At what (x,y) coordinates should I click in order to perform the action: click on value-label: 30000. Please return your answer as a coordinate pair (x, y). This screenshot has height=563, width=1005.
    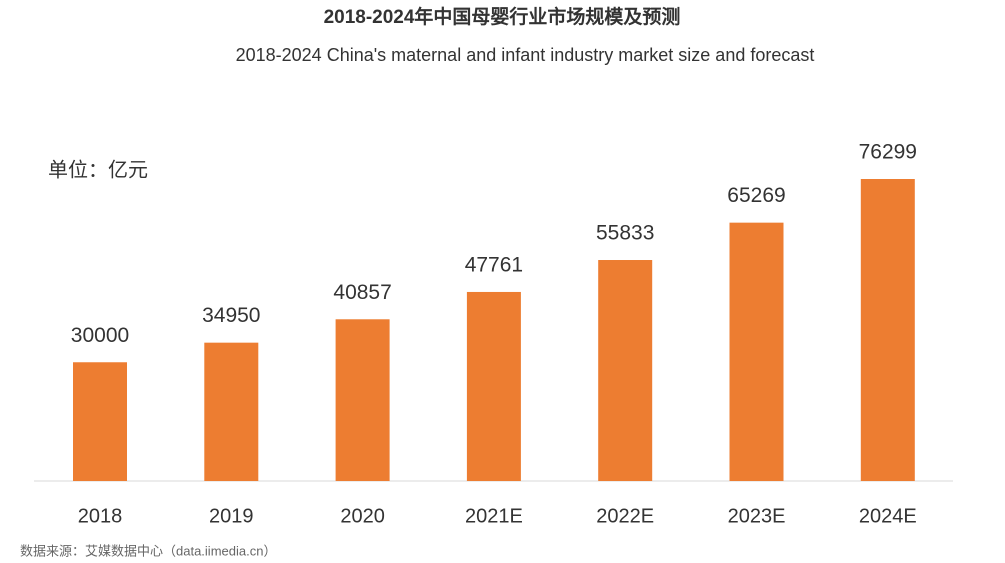
    Looking at the image, I should click on (100, 335).